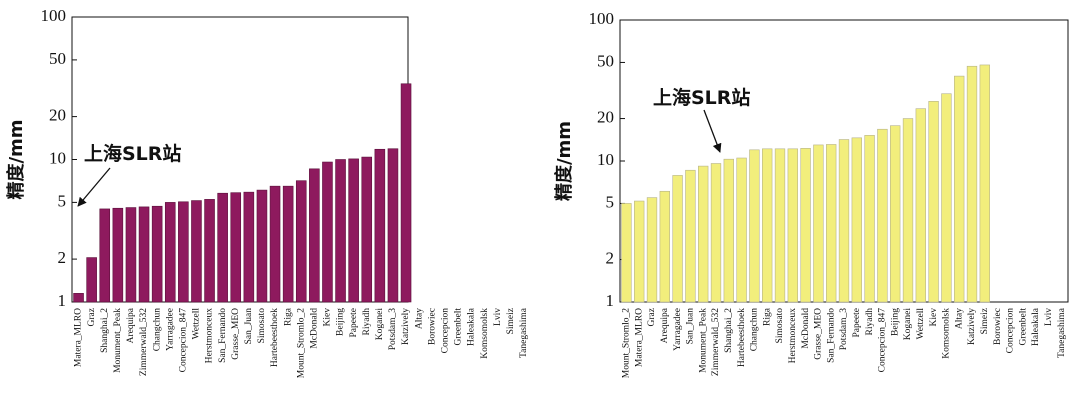 This screenshot has height=410, width=1072. What do you see at coordinates (184, 340) in the screenshot?
I see `x-tick-label: Concepcion_847` at bounding box center [184, 340].